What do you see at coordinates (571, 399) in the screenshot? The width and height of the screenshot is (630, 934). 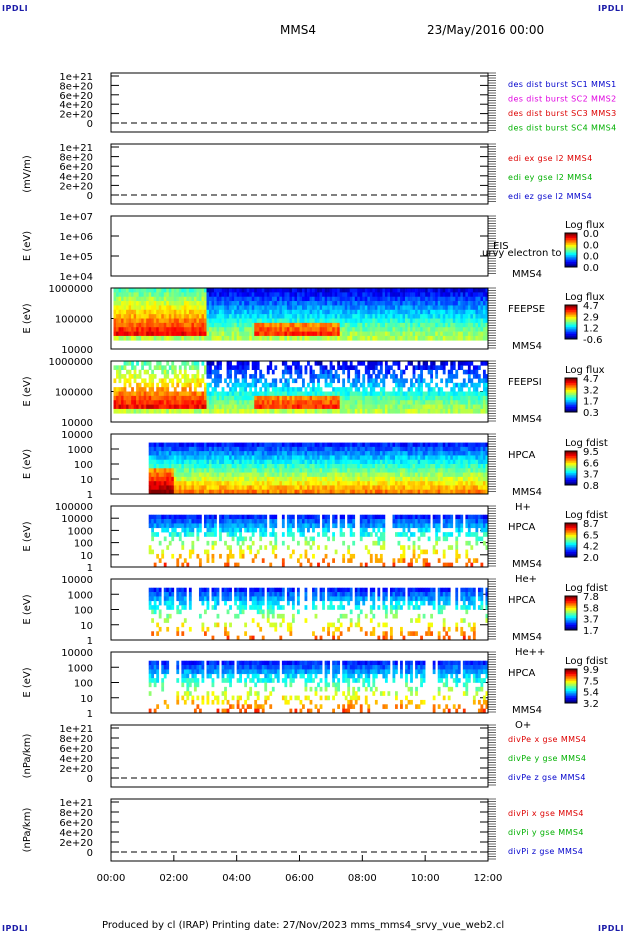 I see `colorbar-swatch` at bounding box center [571, 399].